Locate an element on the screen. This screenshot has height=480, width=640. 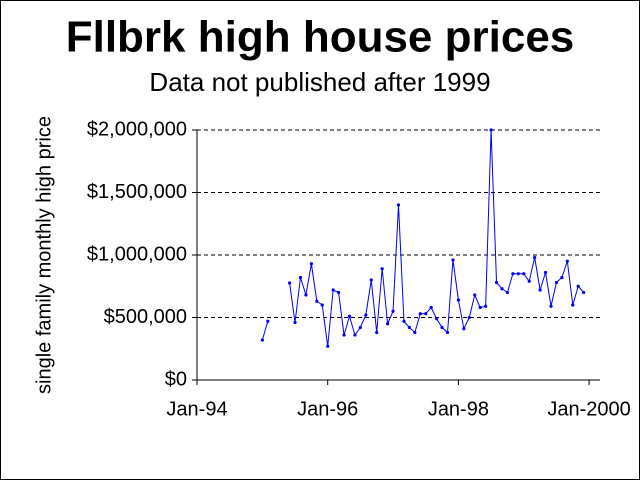
x-tick-label: Jan-96 is located at coordinates (327, 409).